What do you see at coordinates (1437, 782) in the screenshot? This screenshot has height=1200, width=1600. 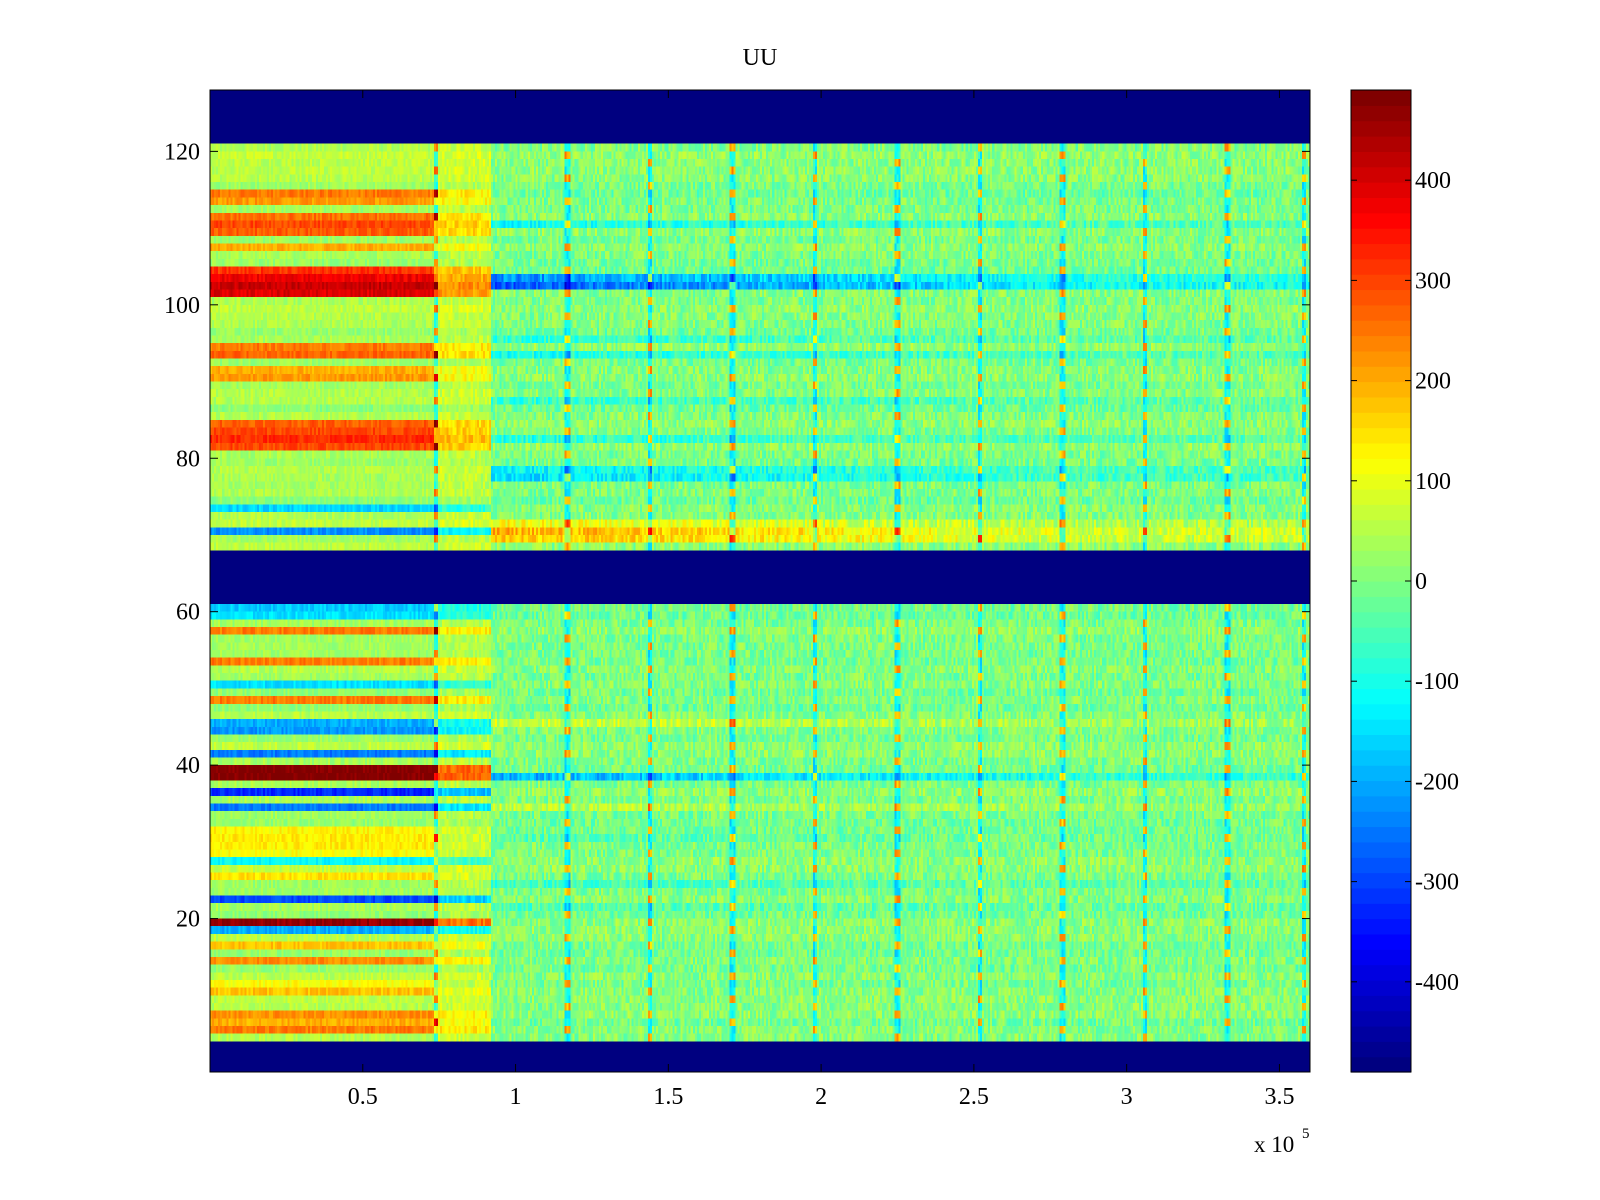 I see `colorbar-tick-label: -200` at bounding box center [1437, 782].